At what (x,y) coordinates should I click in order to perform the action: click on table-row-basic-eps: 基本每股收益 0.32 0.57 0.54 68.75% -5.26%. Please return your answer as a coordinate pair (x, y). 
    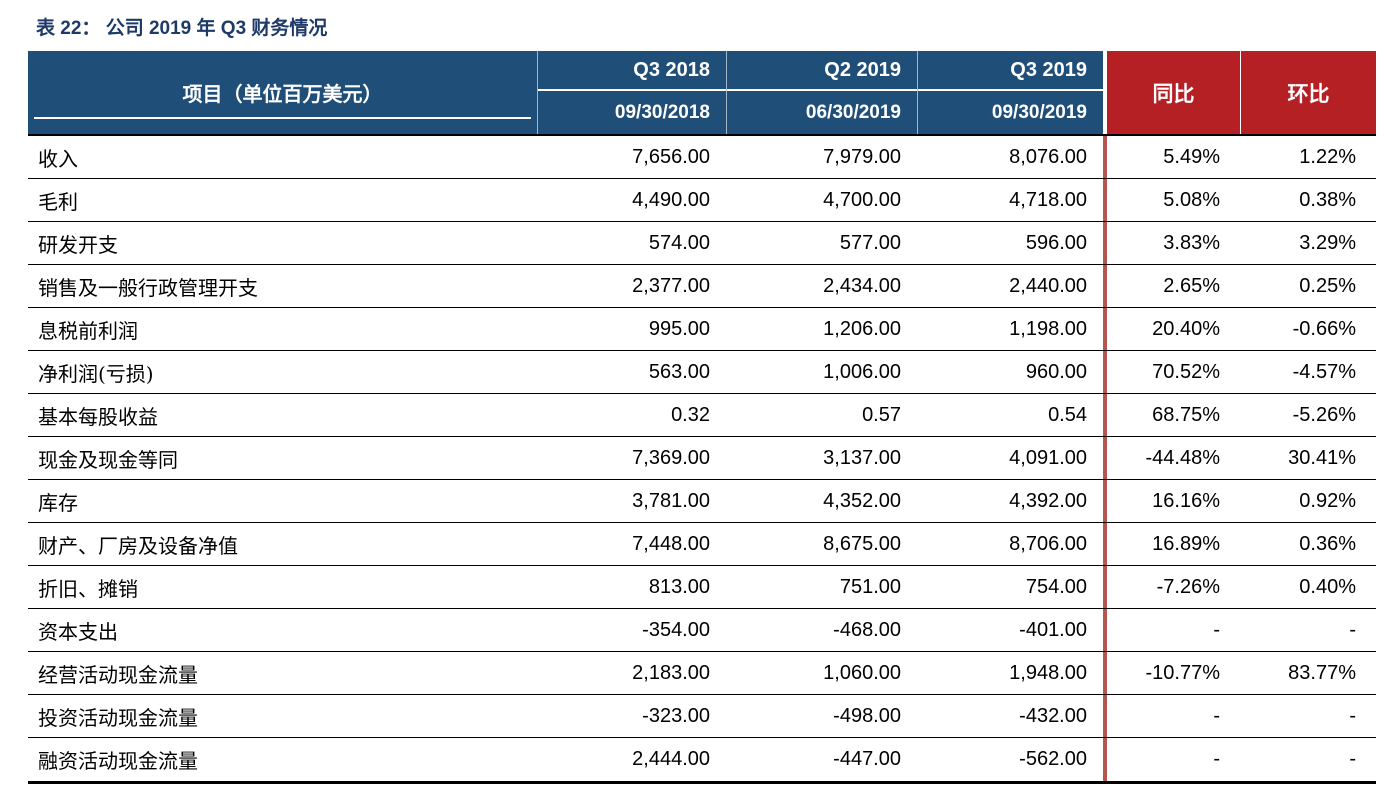
    Looking at the image, I should click on (702, 415).